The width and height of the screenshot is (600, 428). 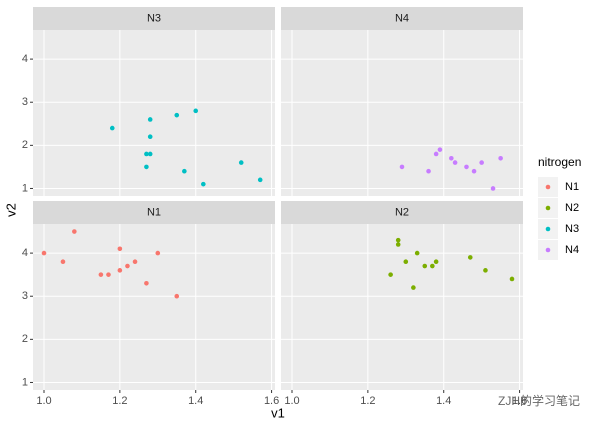 I want to click on strip-label: N4, so click(x=402, y=18).